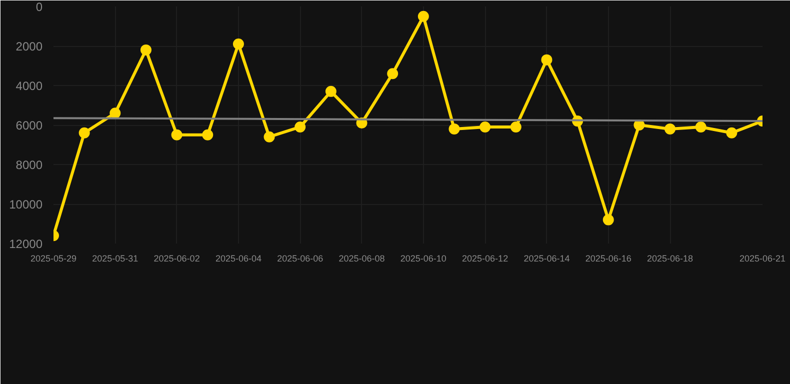  I want to click on y-tick-label: 8000, so click(29, 165).